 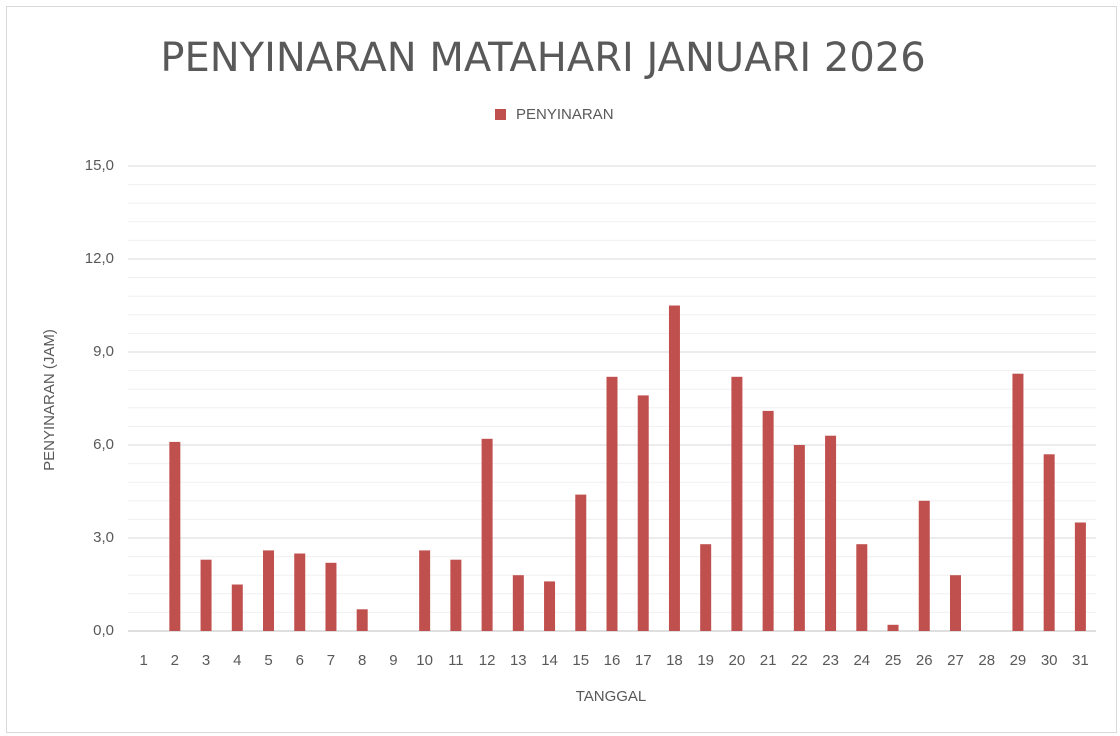 What do you see at coordinates (768, 660) in the screenshot?
I see `x-tick-label: 21` at bounding box center [768, 660].